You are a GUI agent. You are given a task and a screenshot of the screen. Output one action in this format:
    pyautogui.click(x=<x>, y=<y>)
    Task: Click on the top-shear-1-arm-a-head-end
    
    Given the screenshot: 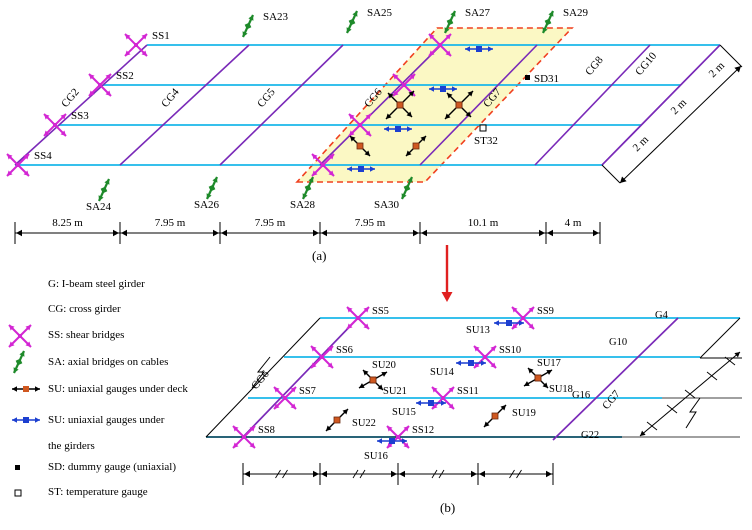 What is the action you would take?
    pyautogui.click(x=144, y=53)
    